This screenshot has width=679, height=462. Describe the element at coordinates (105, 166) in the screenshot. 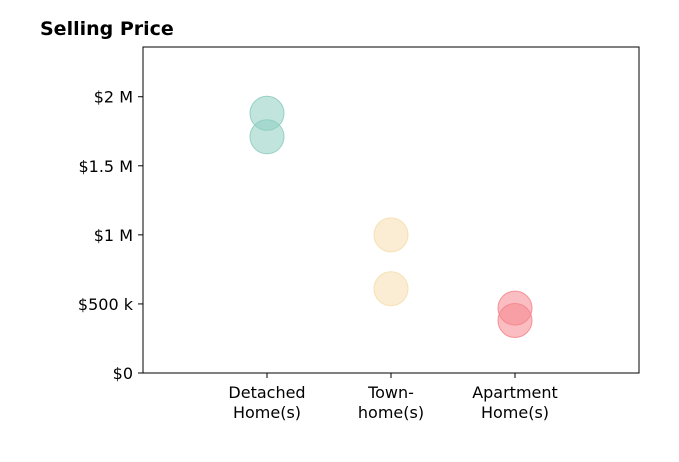

I see `y-tick-label-3: $1.5 M` at that location.